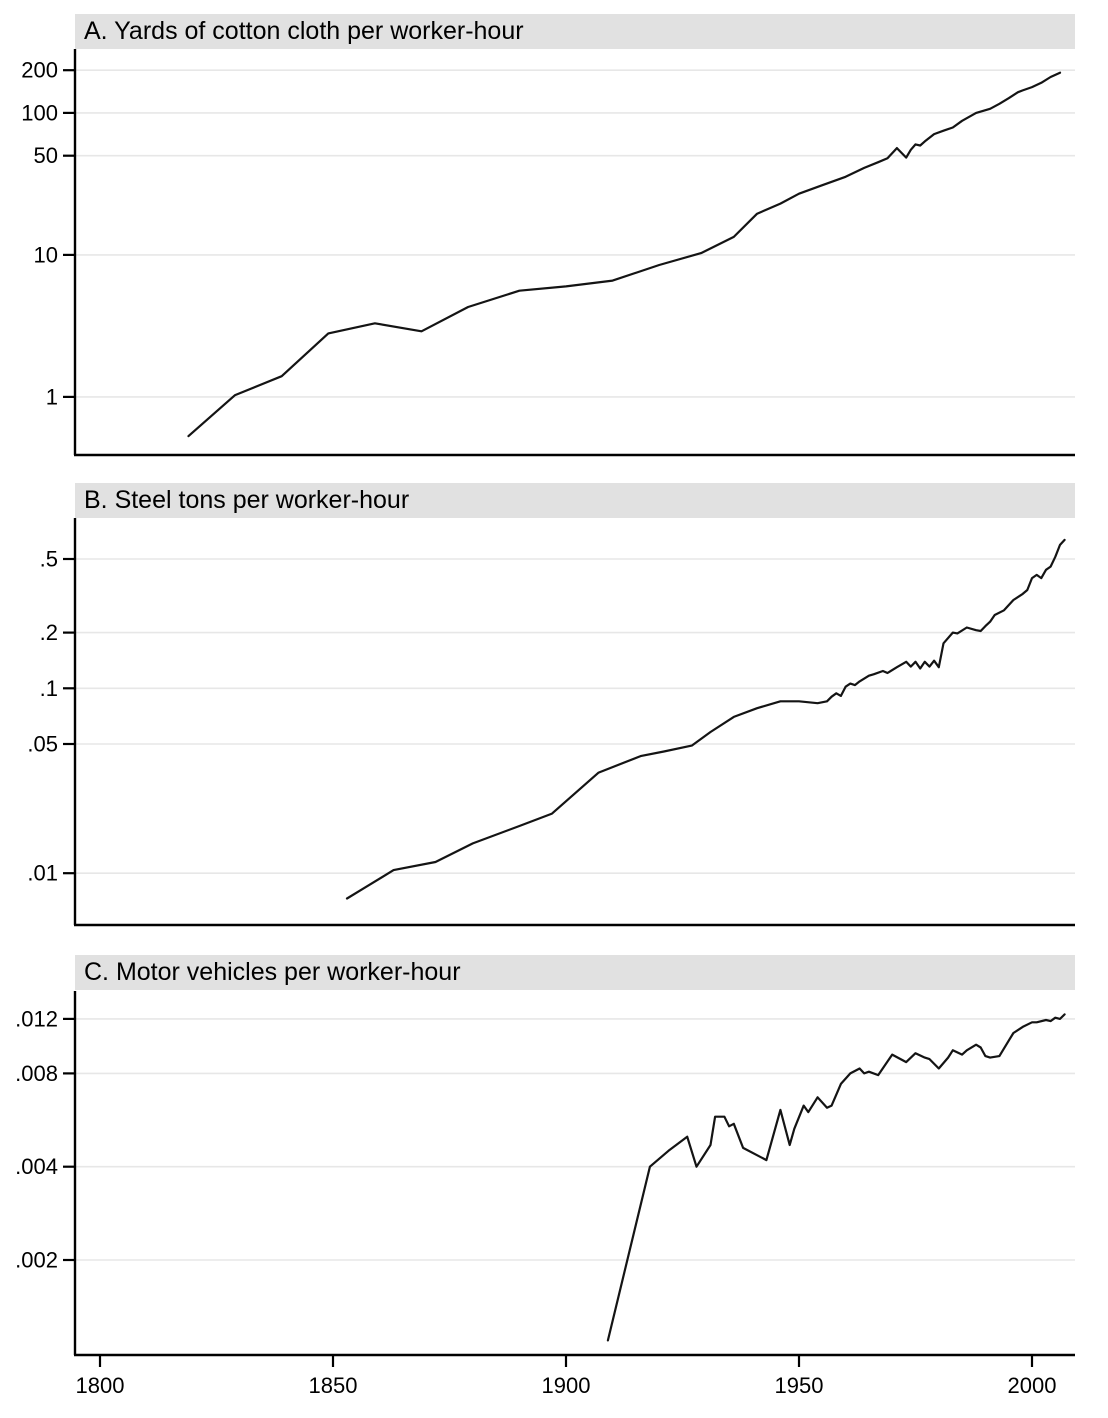 The image size is (1108, 1418). I want to click on x-tick-label: 1900, so click(566, 1385).